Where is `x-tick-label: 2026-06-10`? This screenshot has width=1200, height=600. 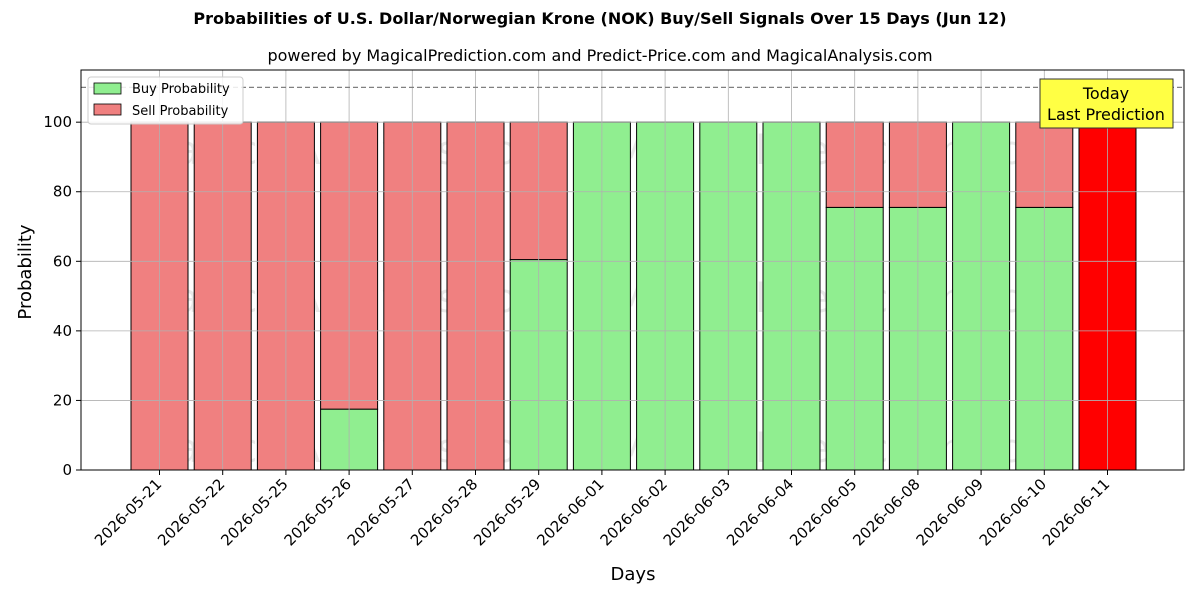 x-tick-label: 2026-06-10 is located at coordinates (1013, 512).